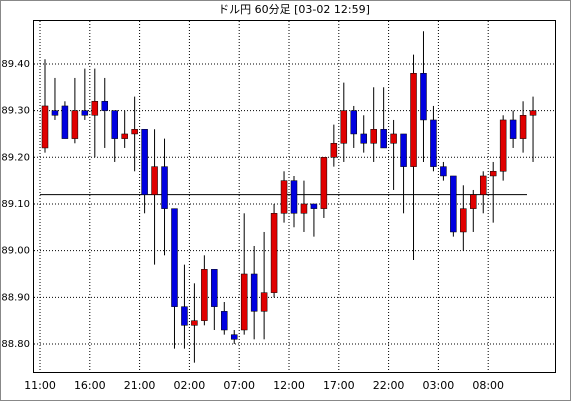 The height and width of the screenshot is (401, 571). What do you see at coordinates (289, 385) in the screenshot?
I see `x-tick-label: 12:00` at bounding box center [289, 385].